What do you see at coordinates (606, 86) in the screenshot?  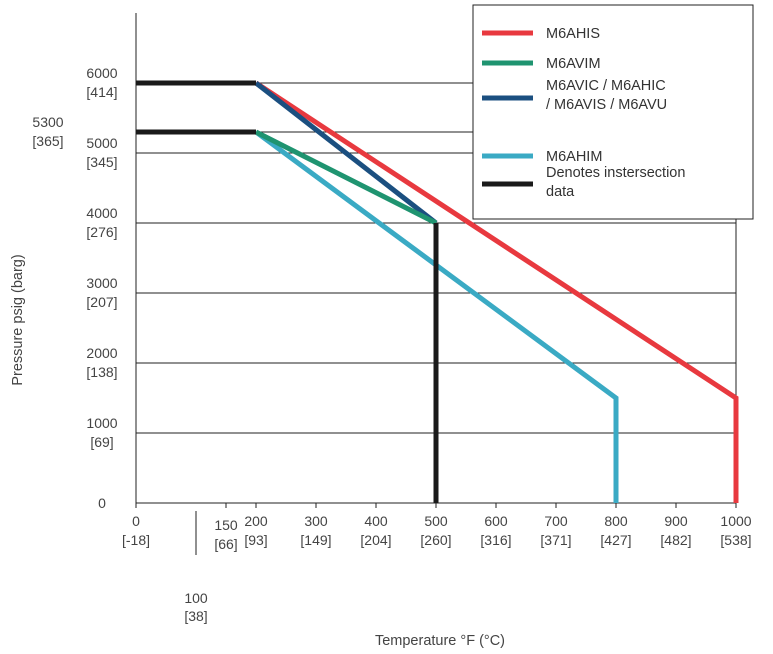 I see `legend-label-2-0: M6AVIC / M6AHIC` at bounding box center [606, 86].